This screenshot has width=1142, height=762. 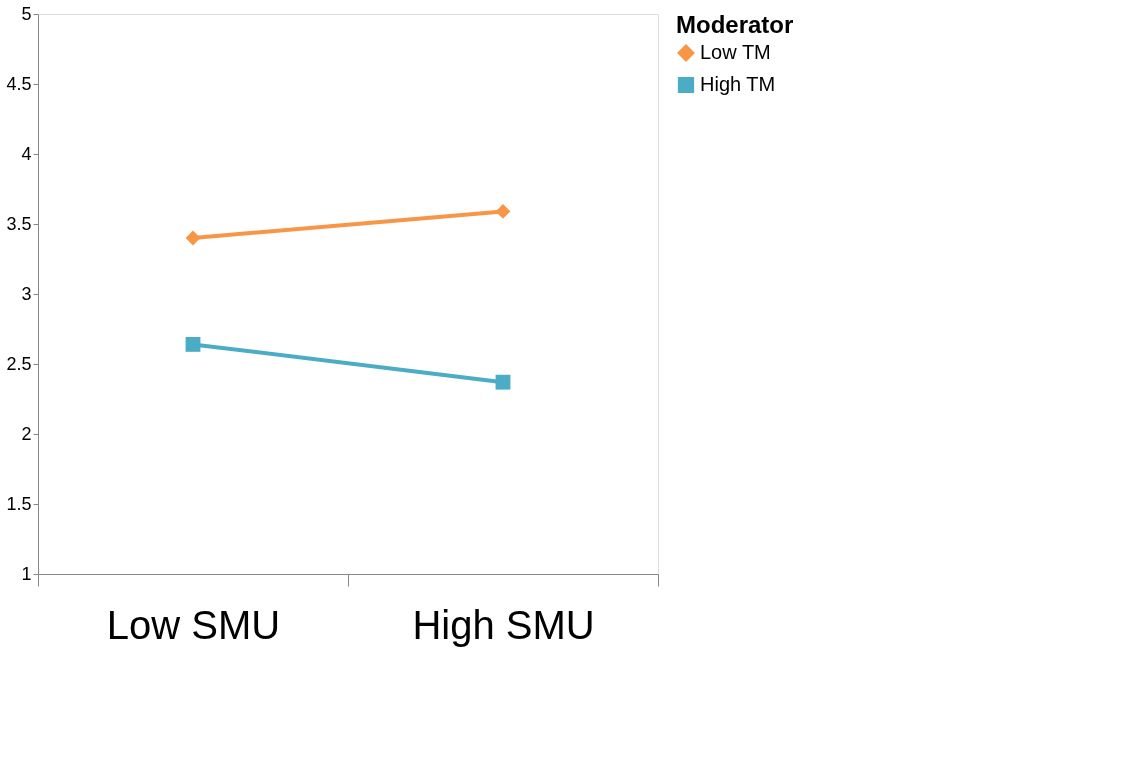 What do you see at coordinates (738, 84) in the screenshot?
I see `legend-label: High TM` at bounding box center [738, 84].